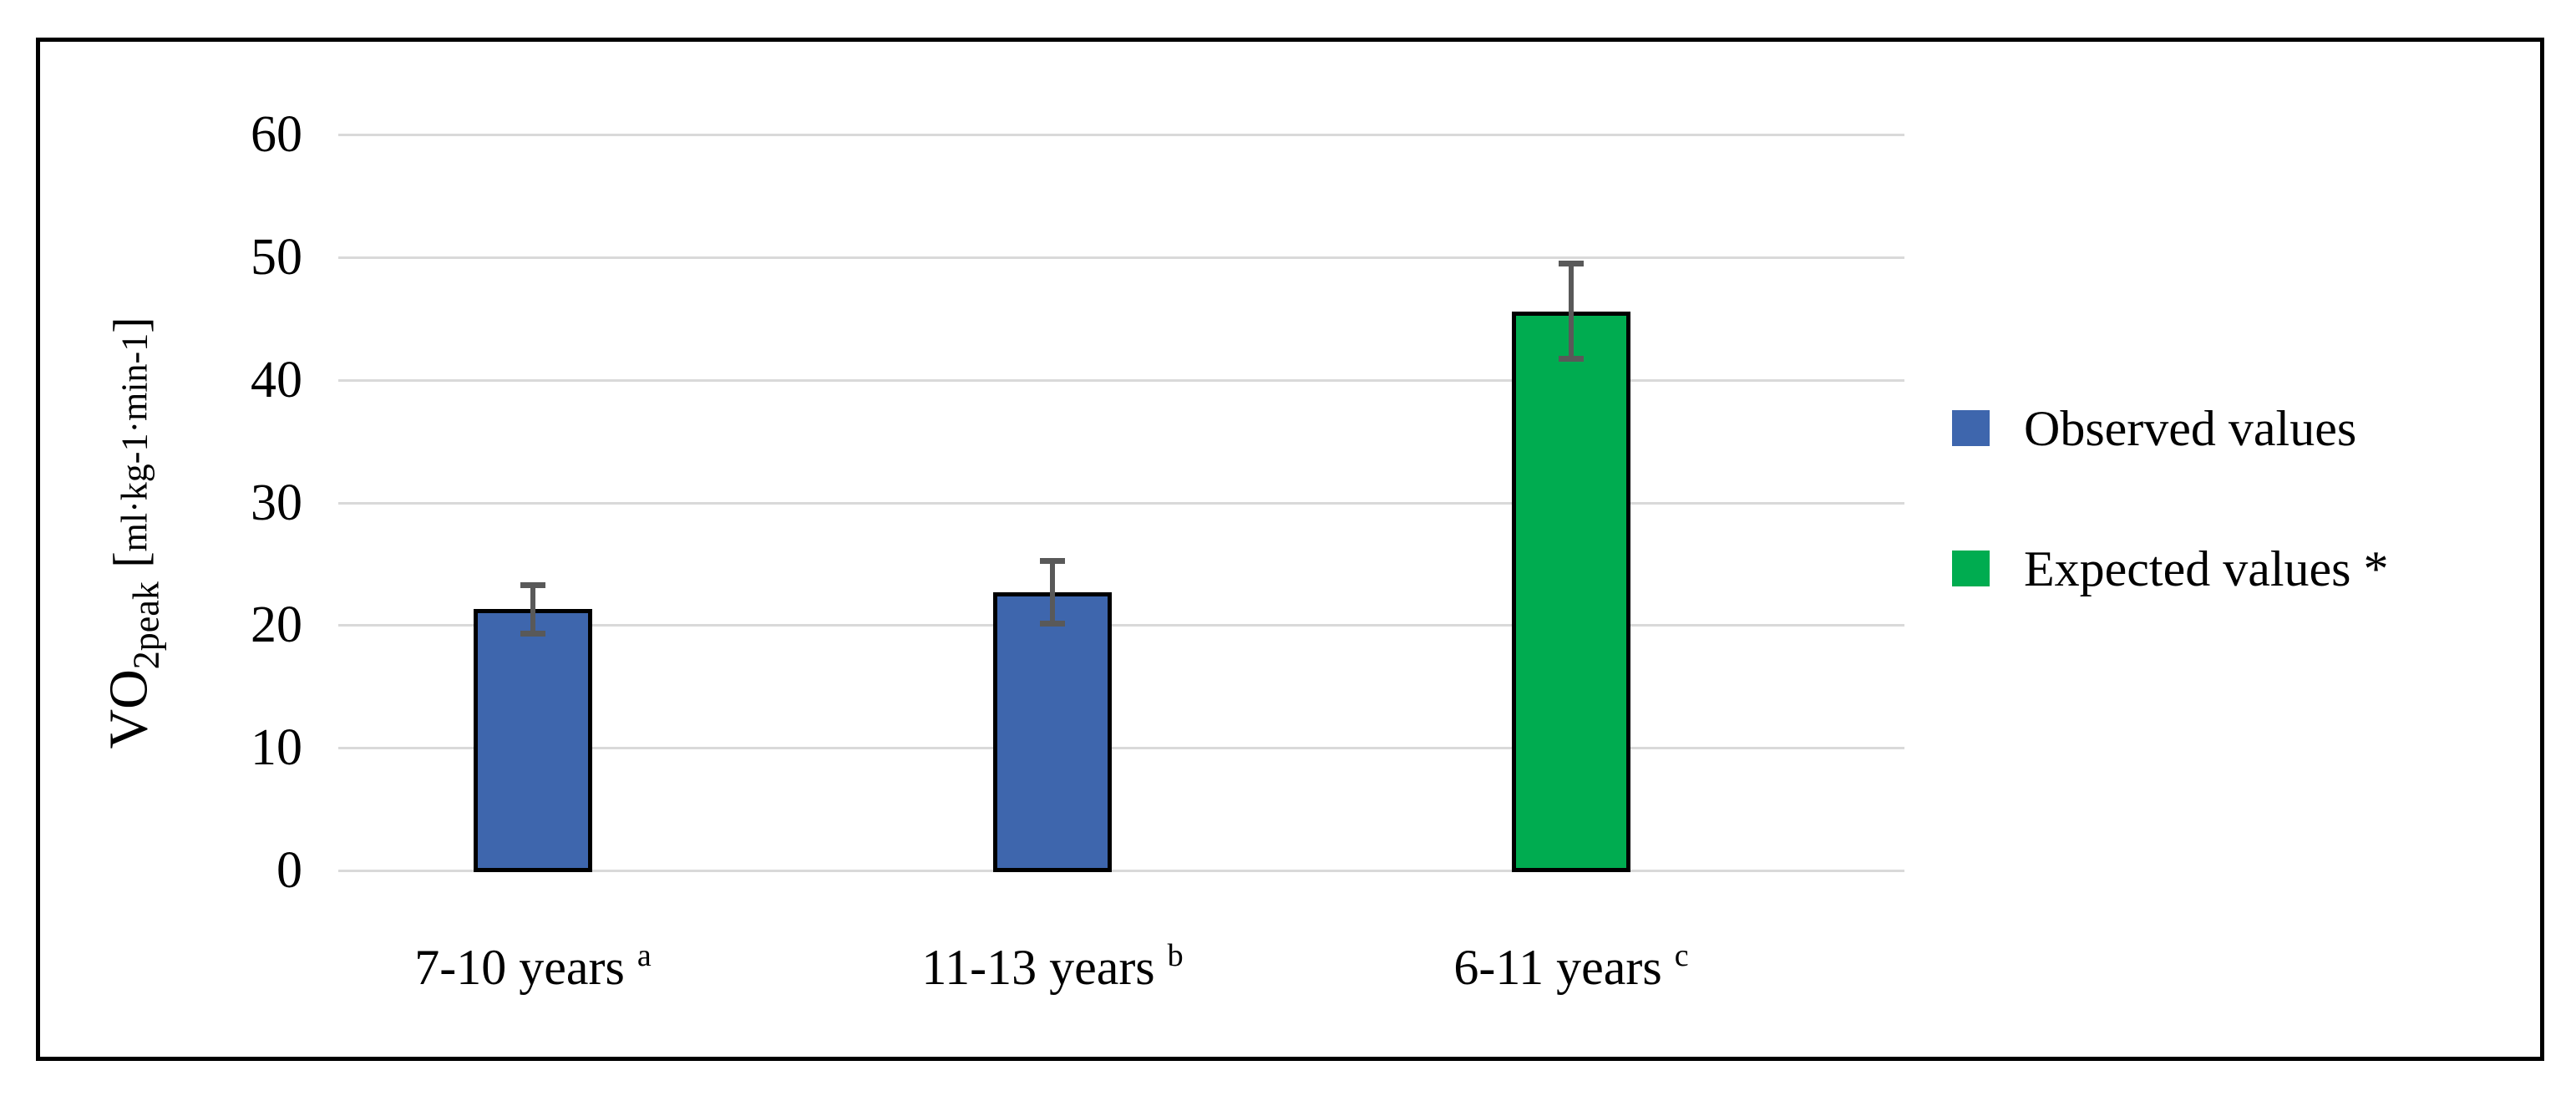 This screenshot has width=2576, height=1096. I want to click on x-category-superscript: b, so click(1175, 955).